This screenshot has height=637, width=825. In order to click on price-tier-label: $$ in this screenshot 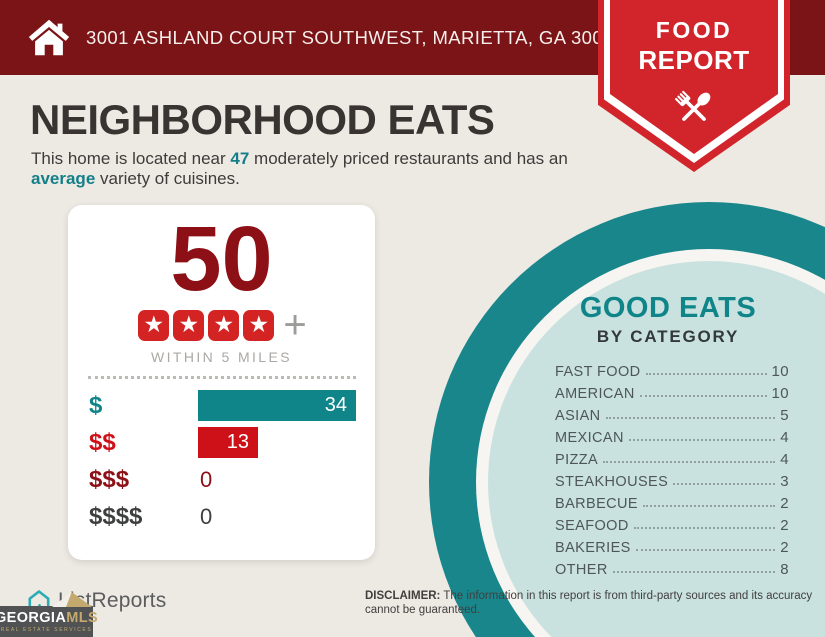, I will do `click(102, 442)`.